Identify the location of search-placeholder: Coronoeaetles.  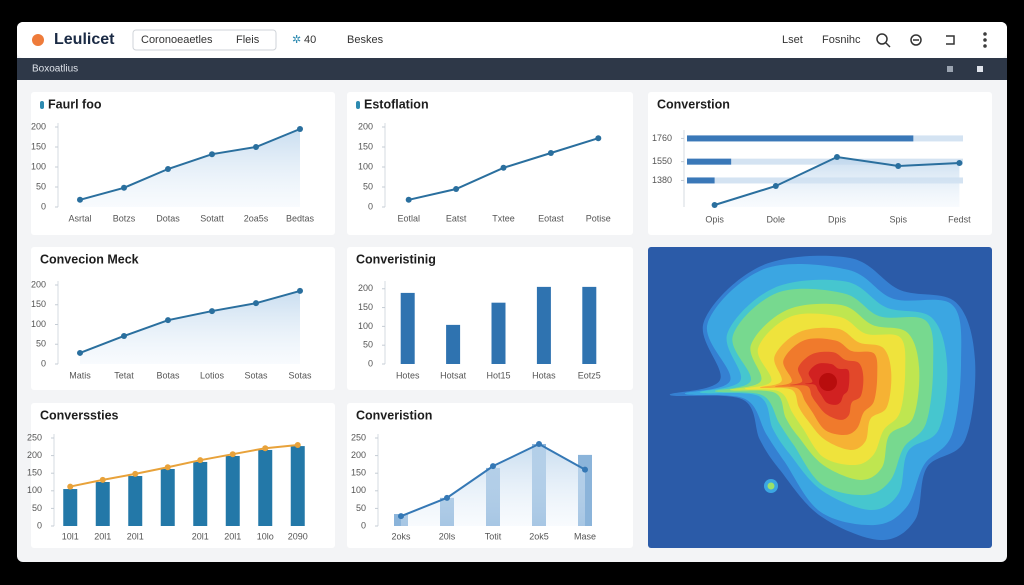
(177, 40).